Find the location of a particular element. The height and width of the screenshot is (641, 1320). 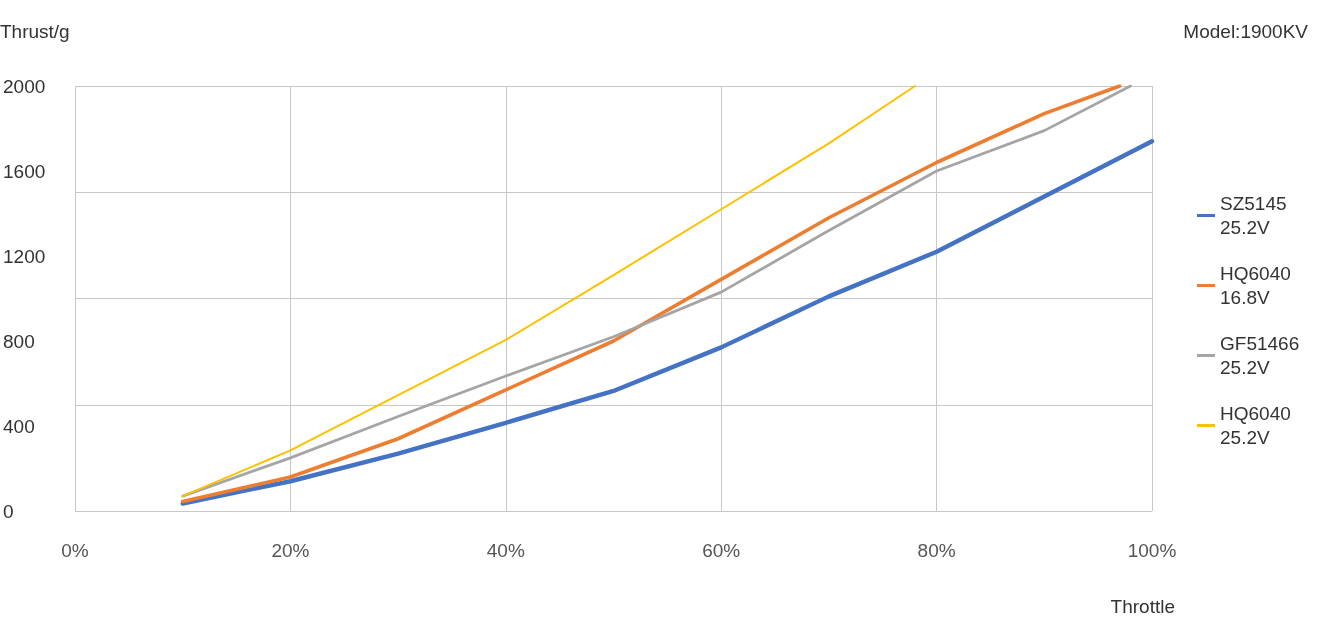

legend-label: HQ6040 16.8V is located at coordinates (1258, 285).